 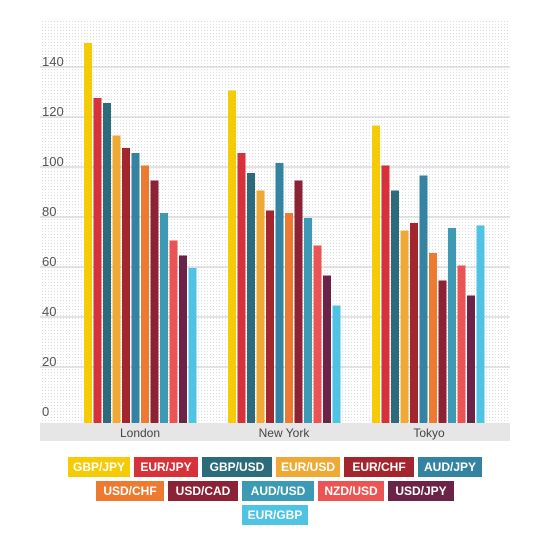 What do you see at coordinates (107, 263) in the screenshot?
I see `bar-gbp-usd-london` at bounding box center [107, 263].